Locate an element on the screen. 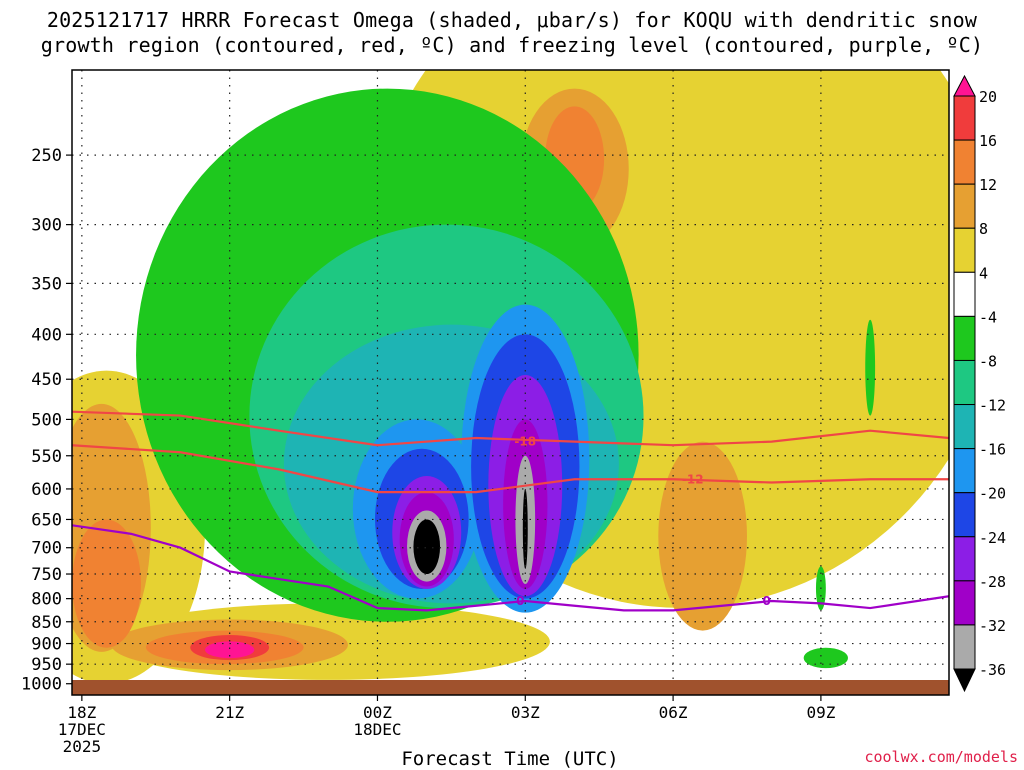 The width and height of the screenshot is (1024, 770). colorbar-label-10: -24 is located at coordinates (992, 538).